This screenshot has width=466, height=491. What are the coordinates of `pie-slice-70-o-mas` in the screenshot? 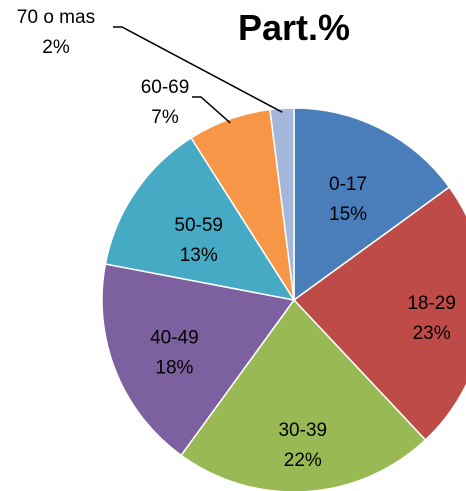 It's located at (282, 204).